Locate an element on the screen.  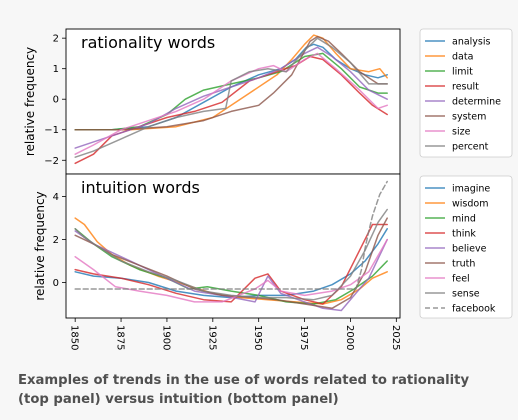
x-tick-label: 1900 is located at coordinates (165, 337).